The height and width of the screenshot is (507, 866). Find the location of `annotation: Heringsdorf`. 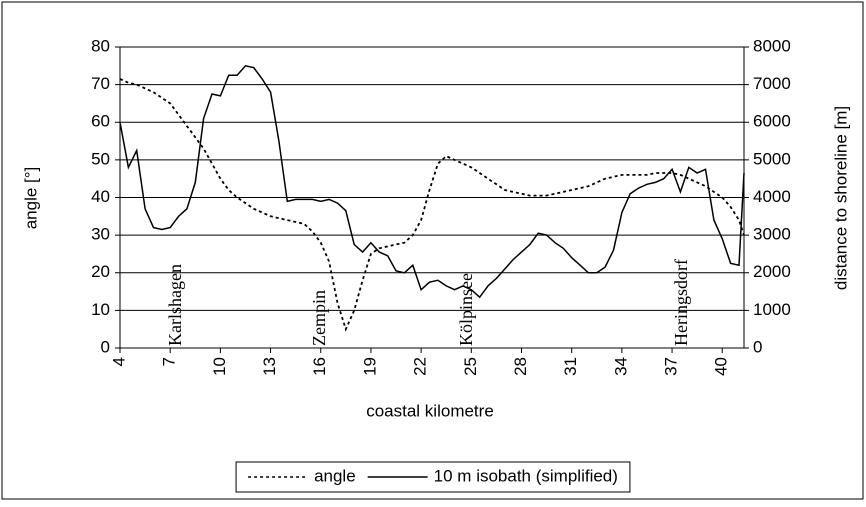

annotation: Heringsdorf is located at coordinates (681, 302).